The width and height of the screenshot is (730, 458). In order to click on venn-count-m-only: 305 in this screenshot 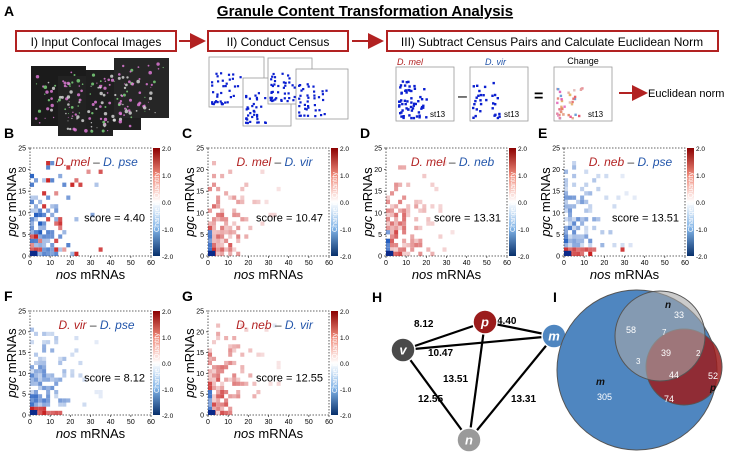, I will do `click(604, 397)`.